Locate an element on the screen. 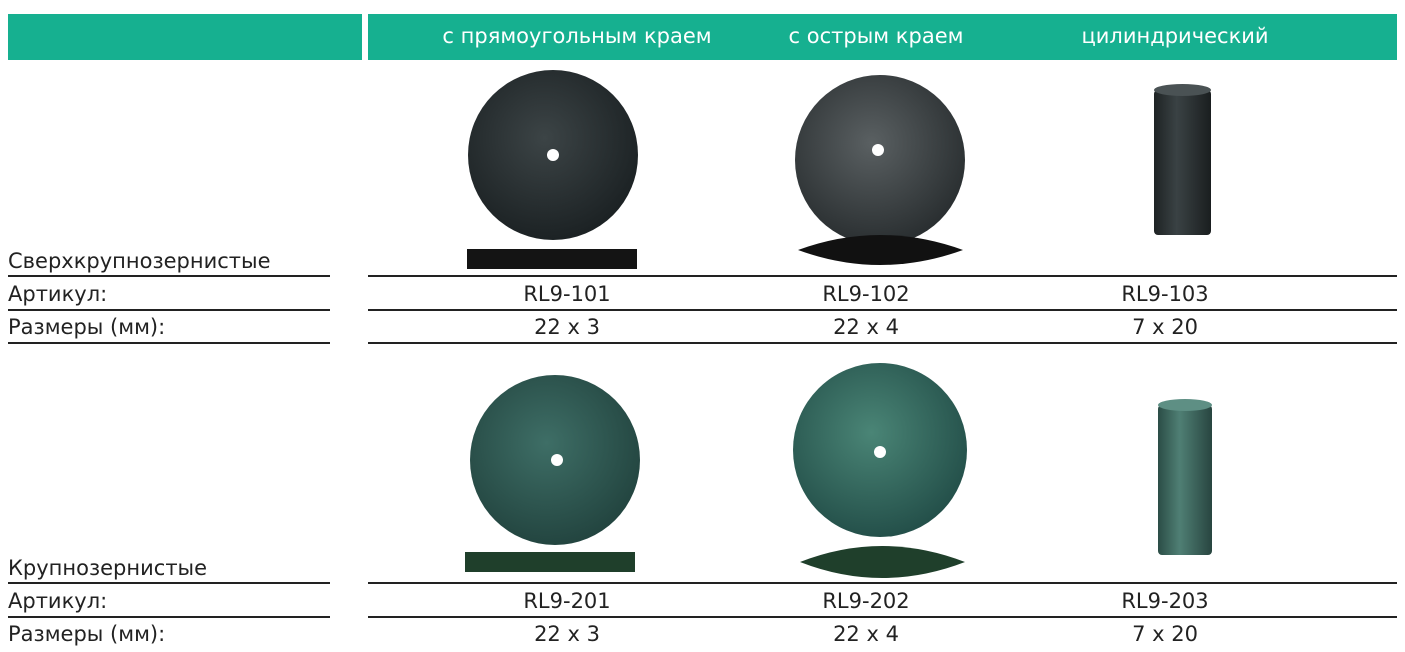 The height and width of the screenshot is (652, 1405). column-header: цилиндрический is located at coordinates (1174, 36).